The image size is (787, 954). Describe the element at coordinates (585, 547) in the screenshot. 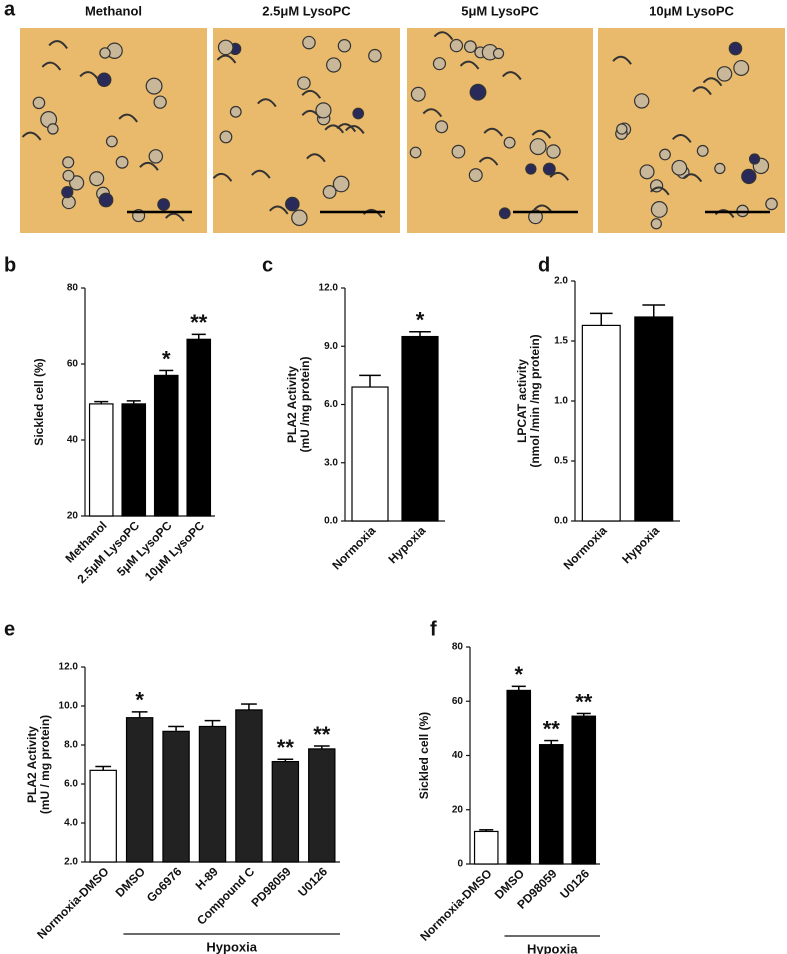

I see `x-tick-label: Normoxia` at that location.